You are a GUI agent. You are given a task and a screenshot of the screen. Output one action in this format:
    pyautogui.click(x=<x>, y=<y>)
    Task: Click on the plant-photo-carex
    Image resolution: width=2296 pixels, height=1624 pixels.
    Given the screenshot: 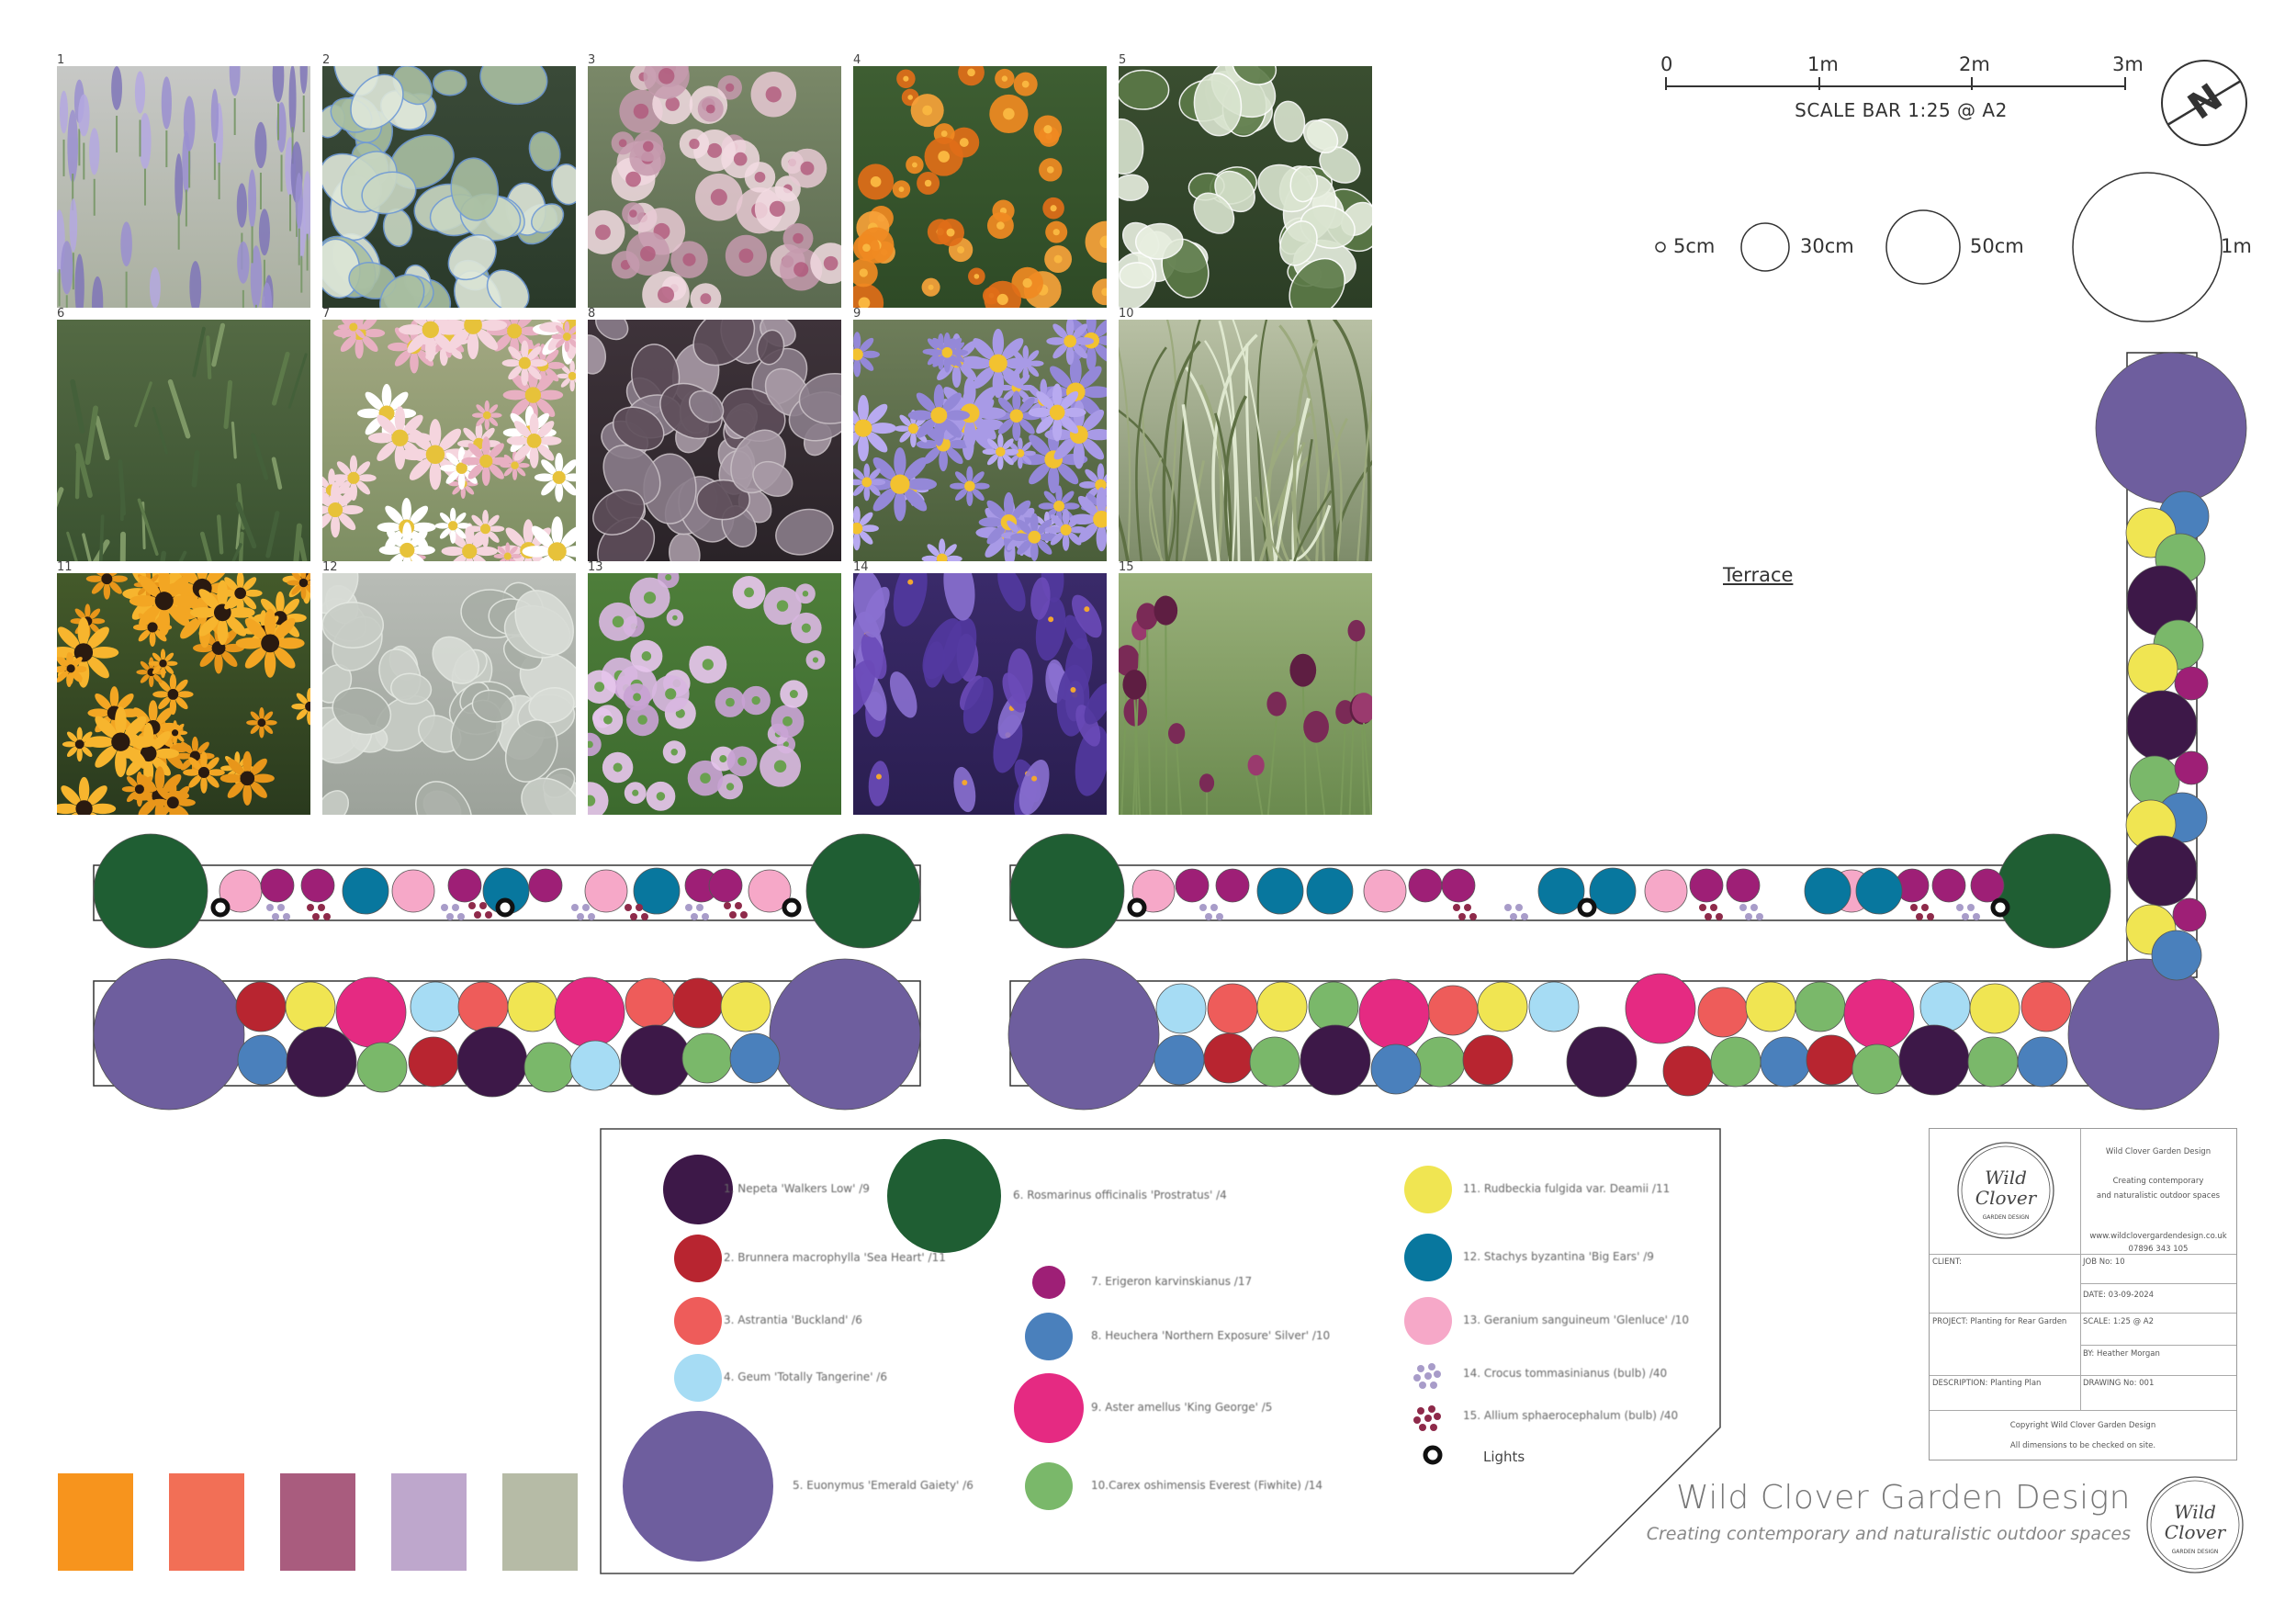 What is the action you would take?
    pyautogui.click(x=1245, y=440)
    